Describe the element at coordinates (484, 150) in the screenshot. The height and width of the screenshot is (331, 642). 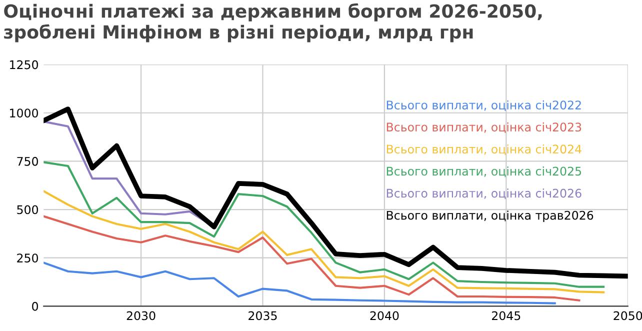
I see `text: Всього виплати, оцінка січ2024` at that location.